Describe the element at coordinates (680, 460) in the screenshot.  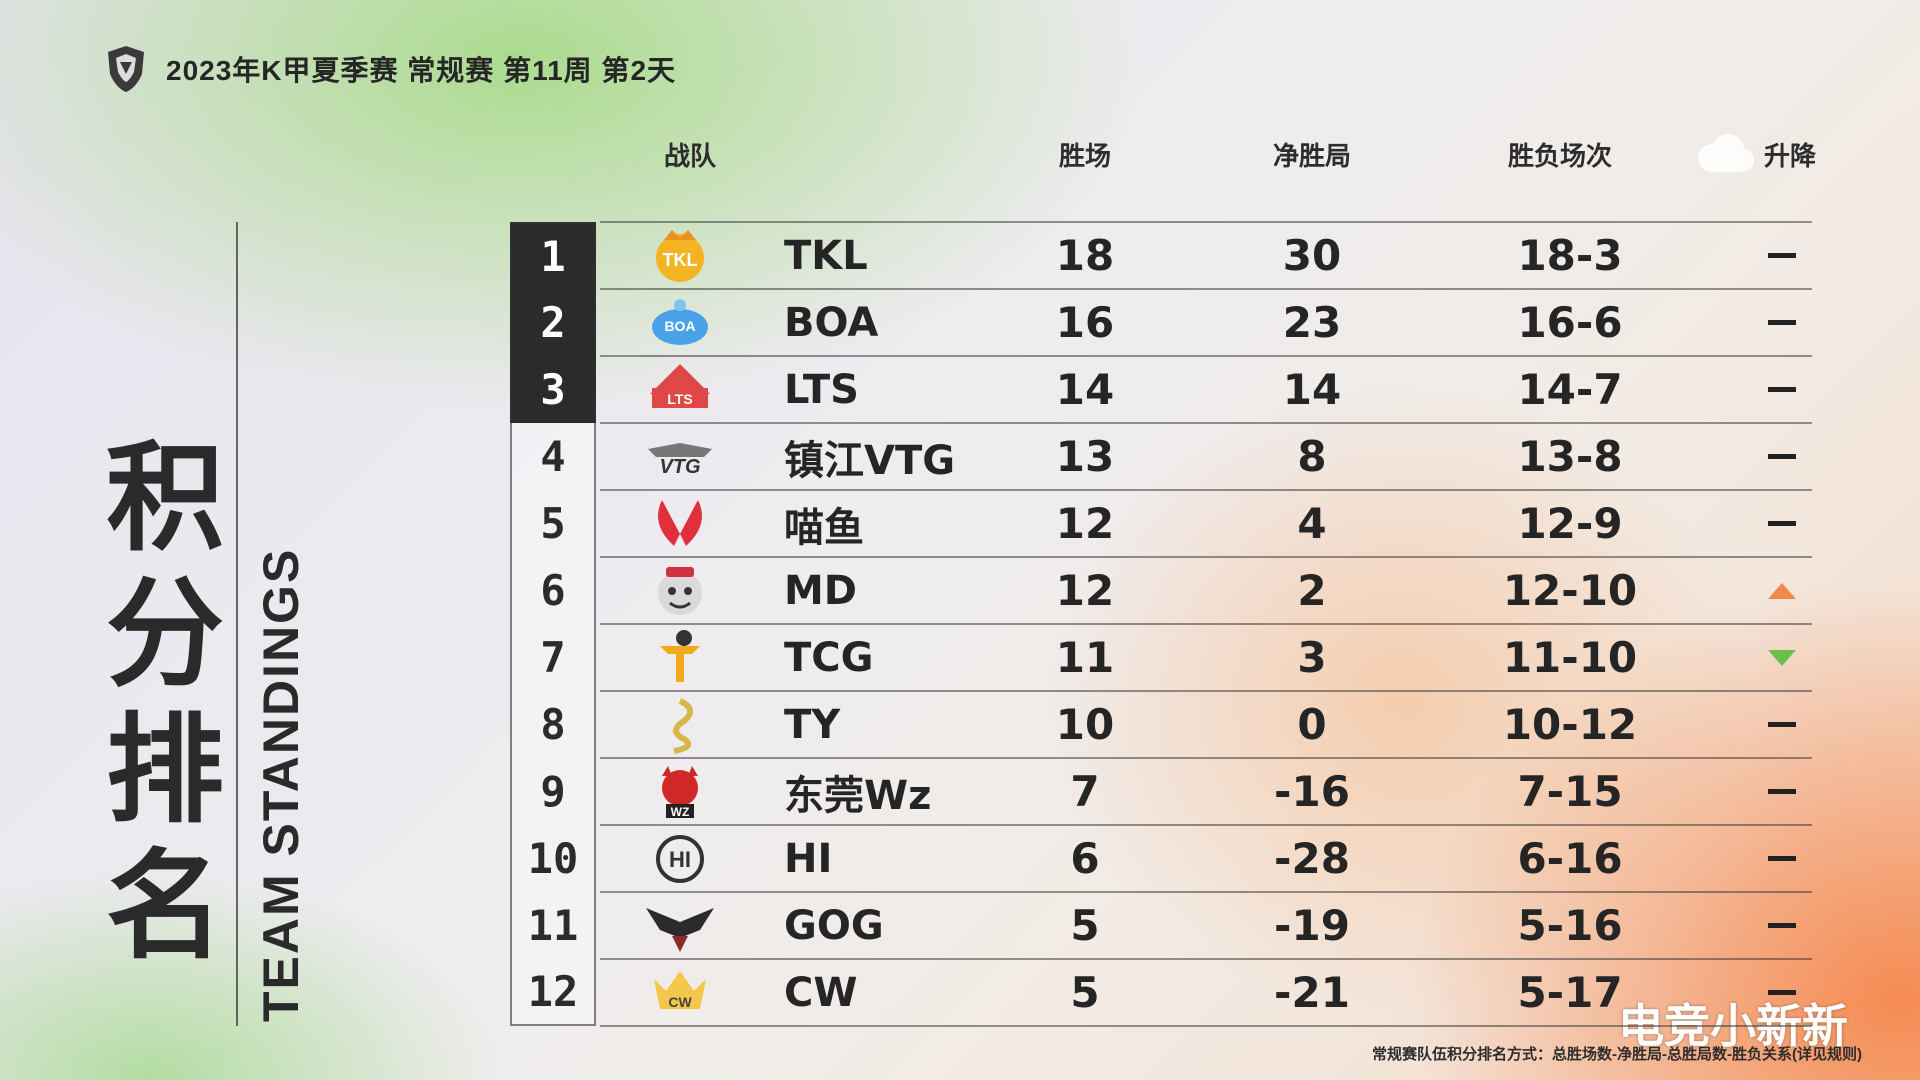
I see `vtg-logo-icon: VTG` at that location.